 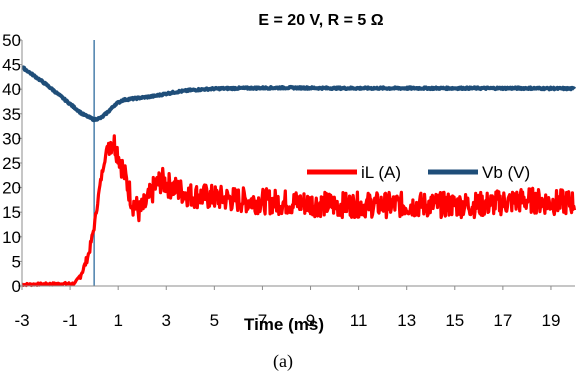 What do you see at coordinates (454, 320) in the screenshot?
I see `x-tick-label: 15` at bounding box center [454, 320].